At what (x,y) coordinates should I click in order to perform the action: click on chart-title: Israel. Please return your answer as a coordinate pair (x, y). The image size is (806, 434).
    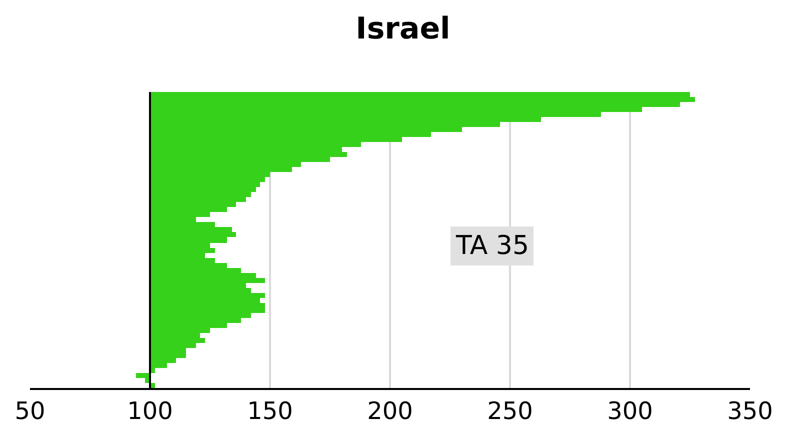
    Looking at the image, I should click on (403, 28).